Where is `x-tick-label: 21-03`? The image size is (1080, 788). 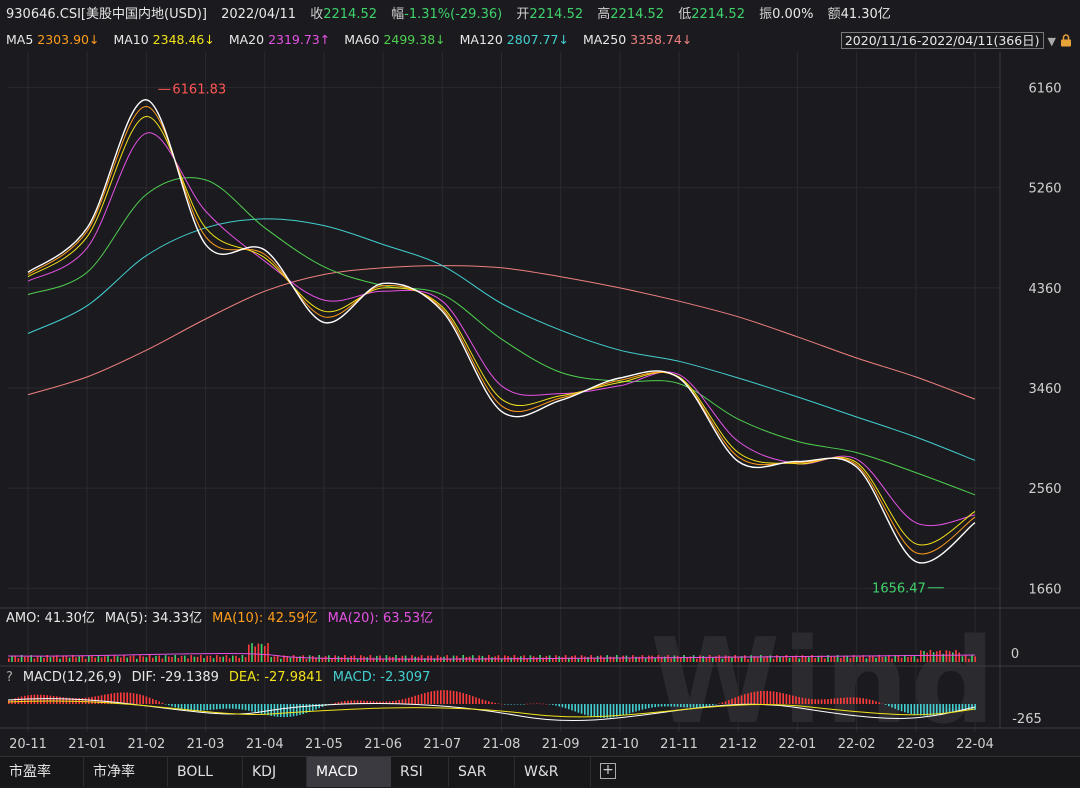 x-tick-label: 21-03 is located at coordinates (206, 744).